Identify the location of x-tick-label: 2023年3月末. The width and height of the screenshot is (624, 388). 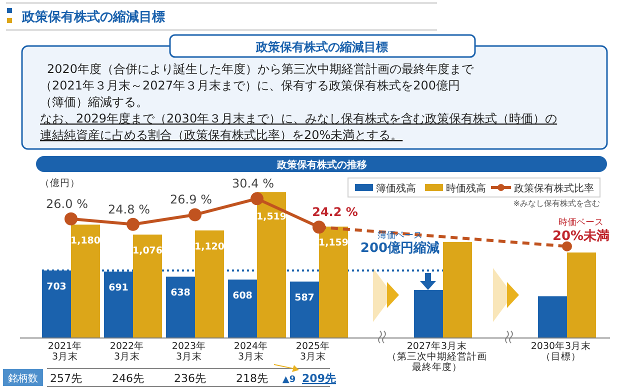
(189, 351).